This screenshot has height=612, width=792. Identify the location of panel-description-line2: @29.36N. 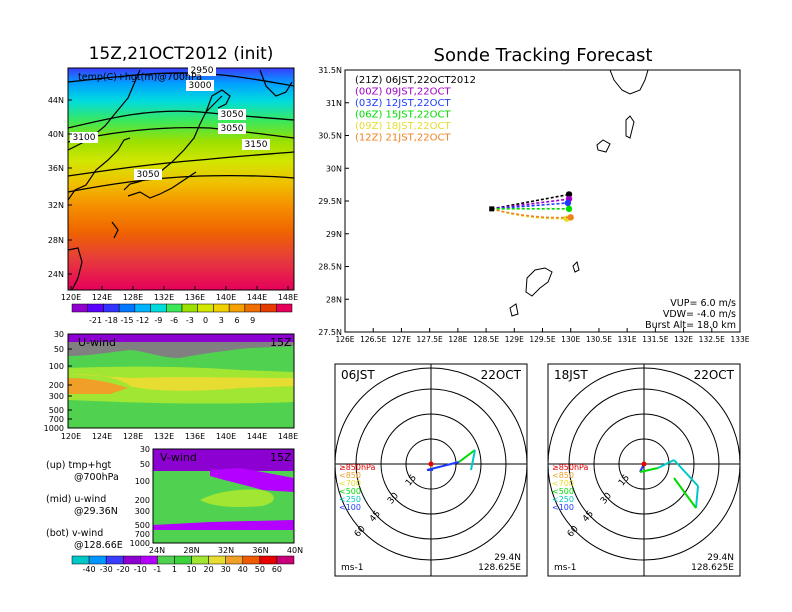
(96, 511).